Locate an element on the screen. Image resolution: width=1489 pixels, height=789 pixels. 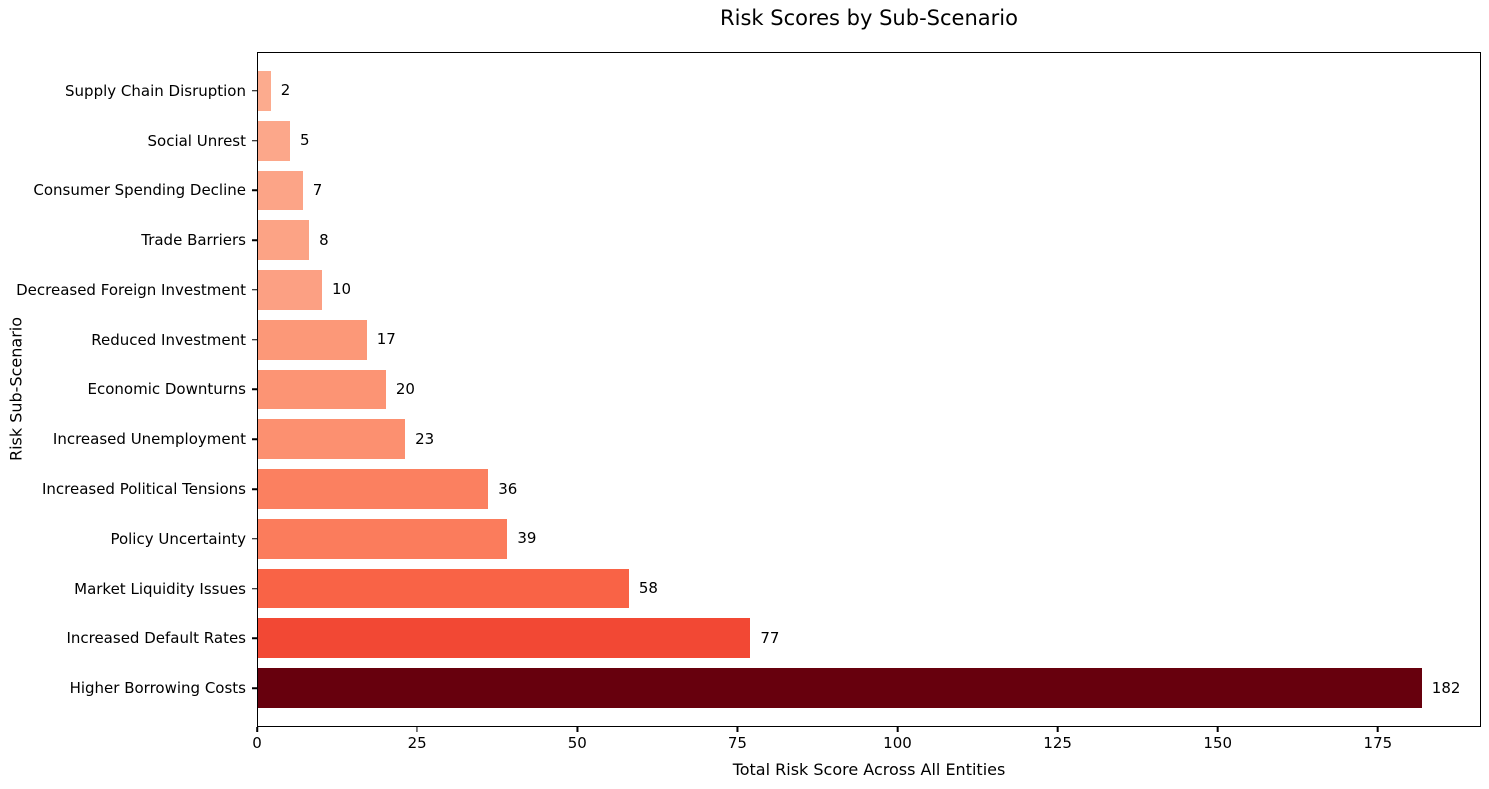
category-label-decreased-foreign-investment: Decreased Foreign Investment is located at coordinates (131, 289).